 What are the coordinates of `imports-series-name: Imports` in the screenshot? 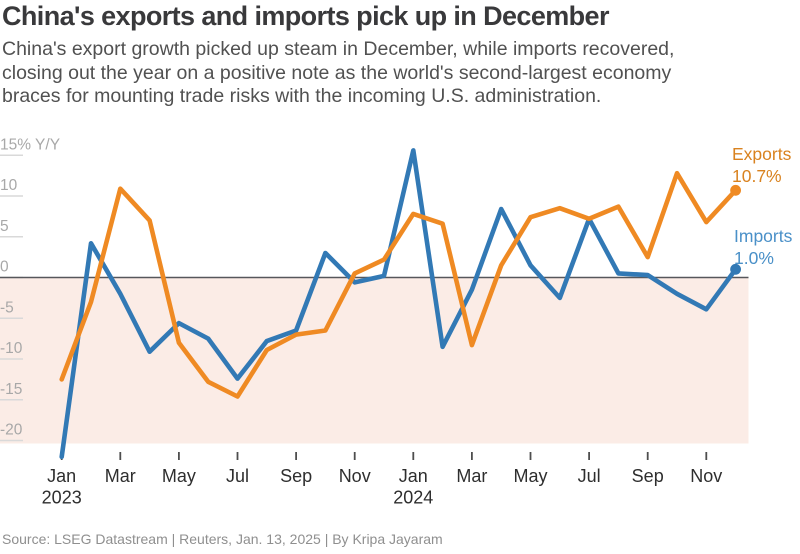 It's located at (763, 236).